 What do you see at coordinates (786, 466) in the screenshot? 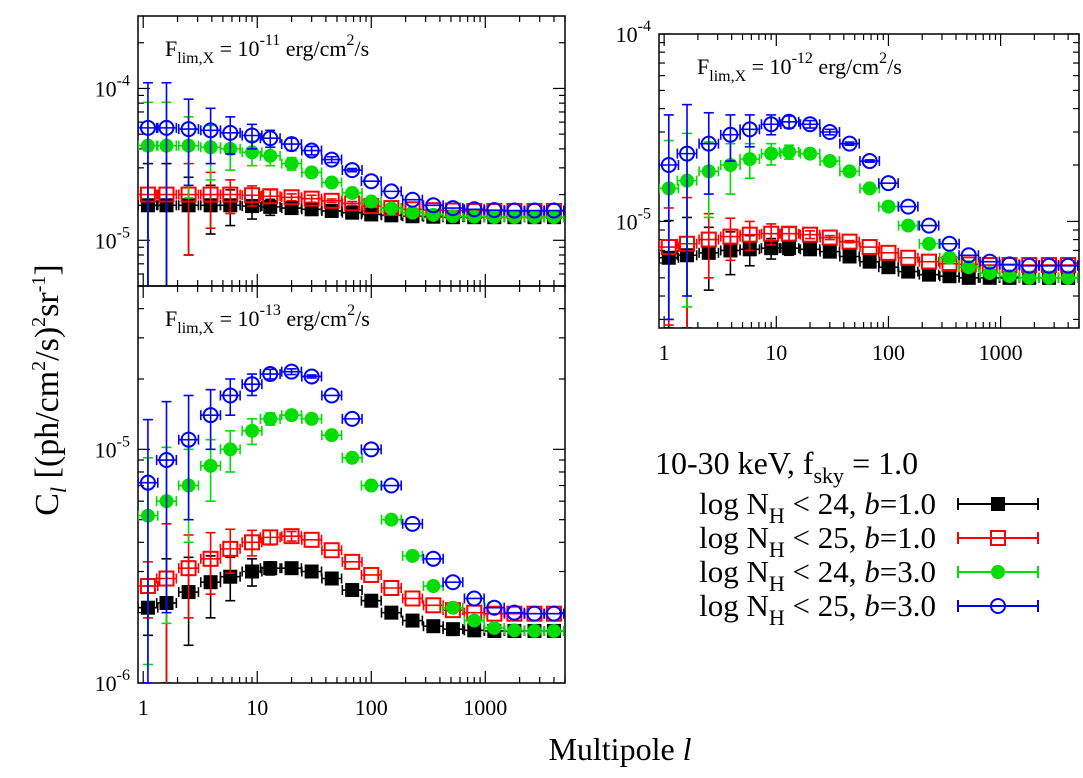
I see `legend-title: 10-30 keV, fsky = 1.0` at bounding box center [786, 466].